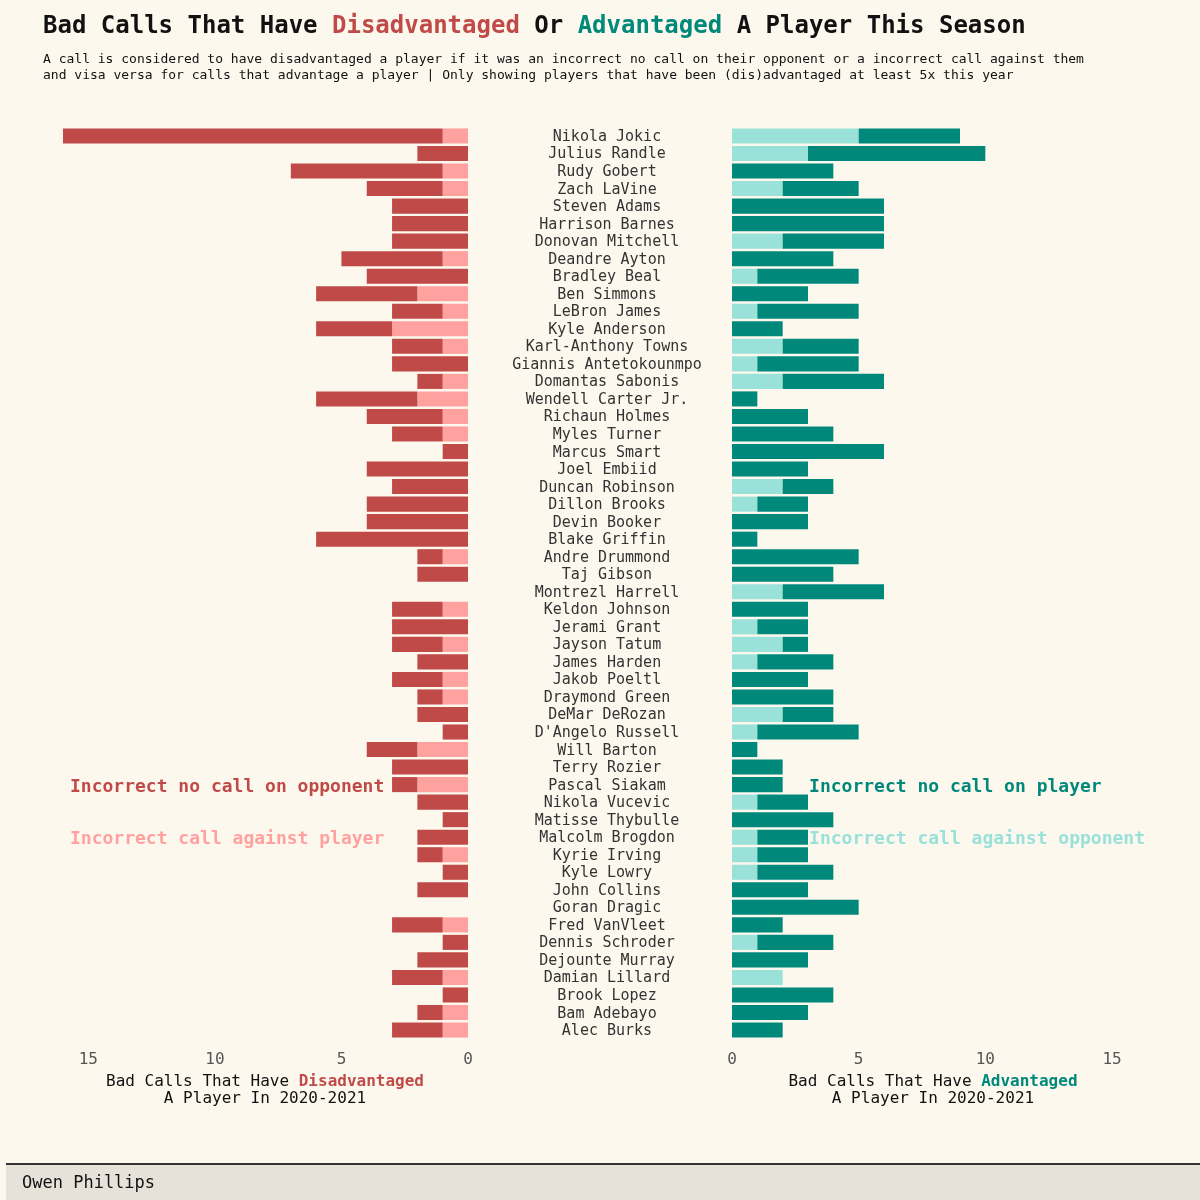  I want to click on text: Incorrect call against opponent, so click(977, 837).